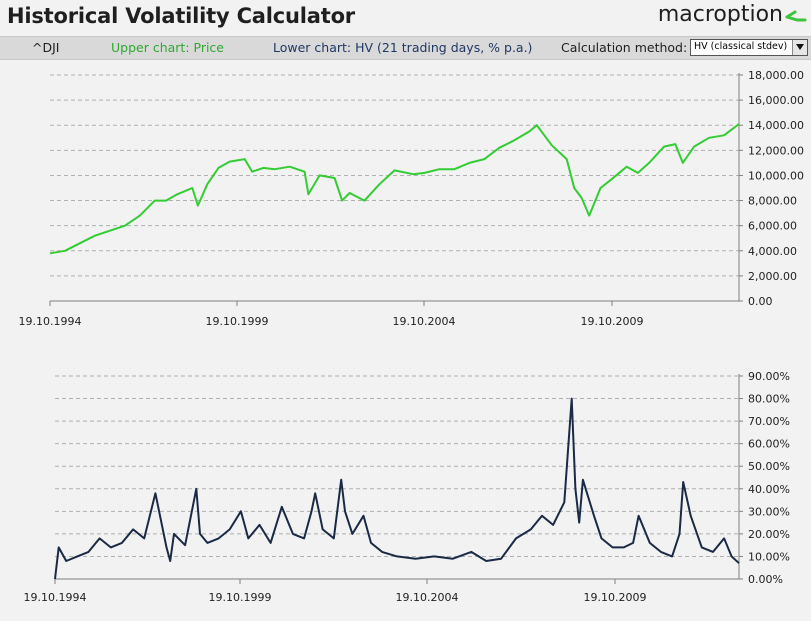 This screenshot has height=621, width=811. I want to click on hv-y-tick-label: 0.00%, so click(765, 579).